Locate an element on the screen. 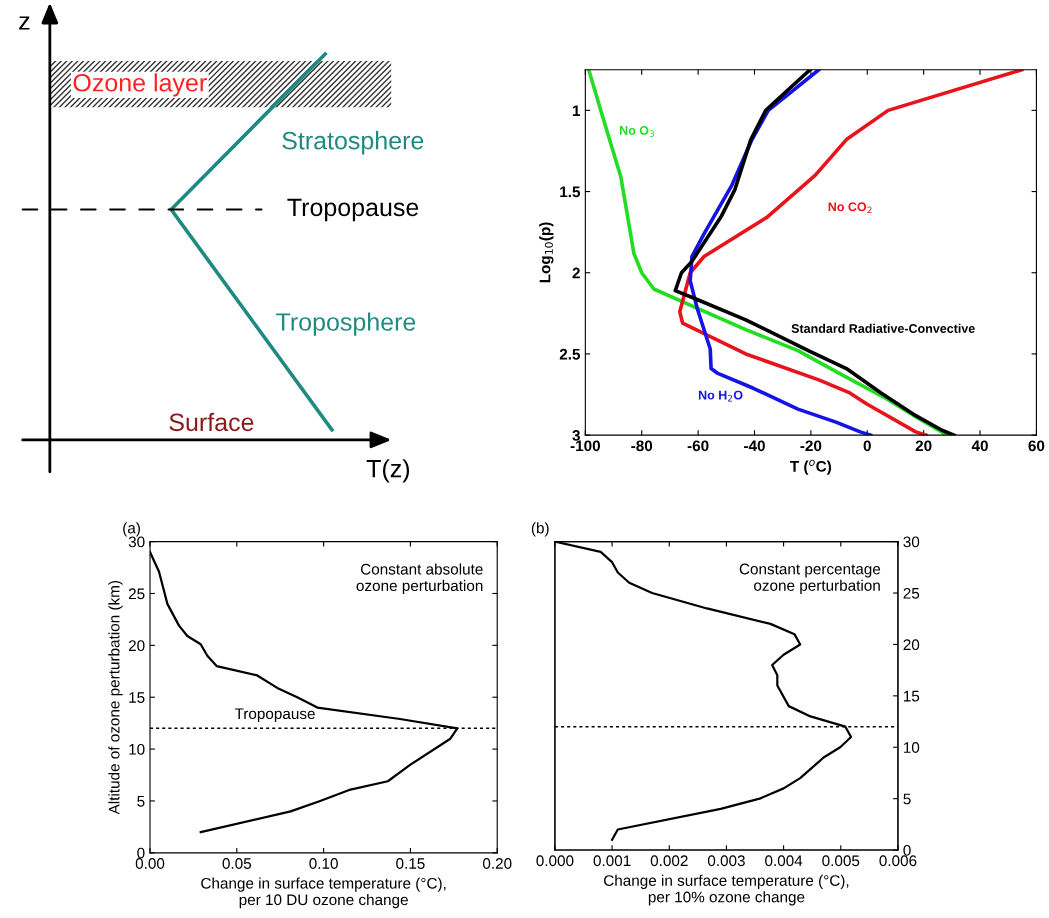  x-tick-label: 0.002 is located at coordinates (669, 861).